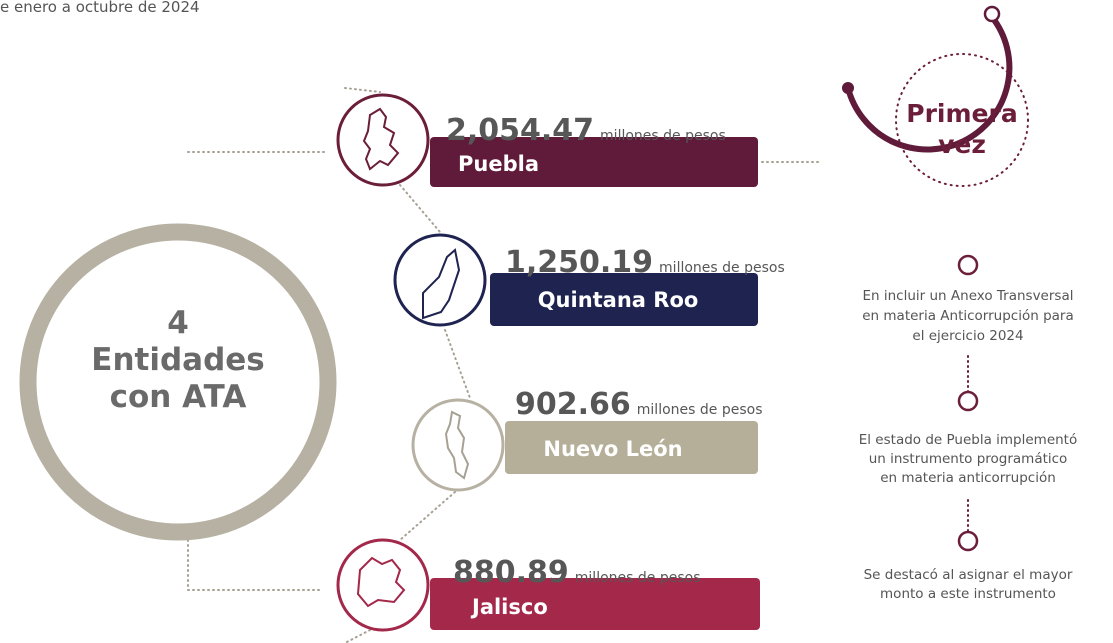 This screenshot has height=643, width=1113. Describe the element at coordinates (968, 296) in the screenshot. I see `note: En incluir un Anexo Transversal` at that location.